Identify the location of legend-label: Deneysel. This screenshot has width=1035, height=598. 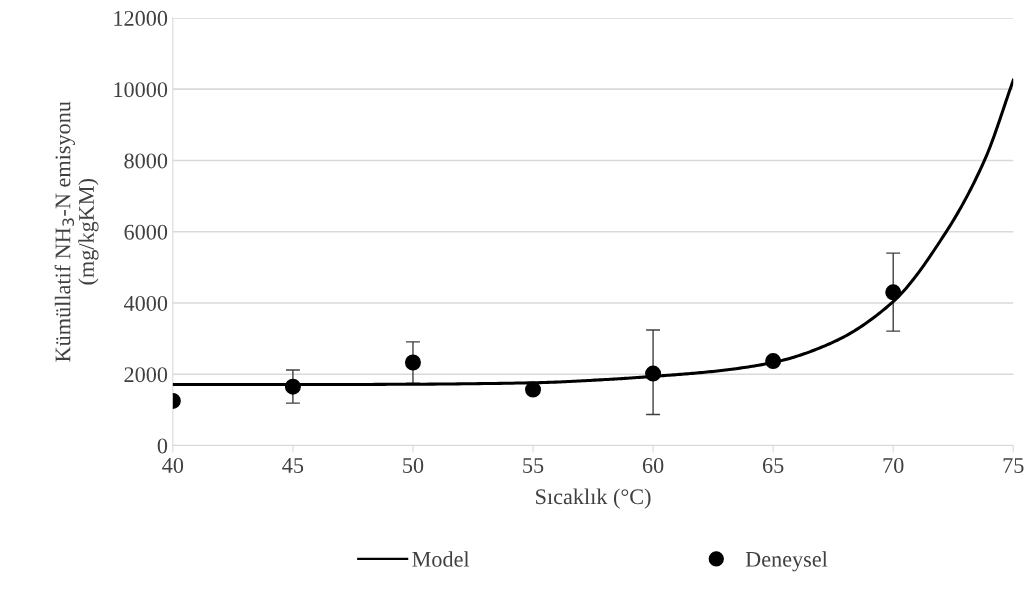
(786, 561).